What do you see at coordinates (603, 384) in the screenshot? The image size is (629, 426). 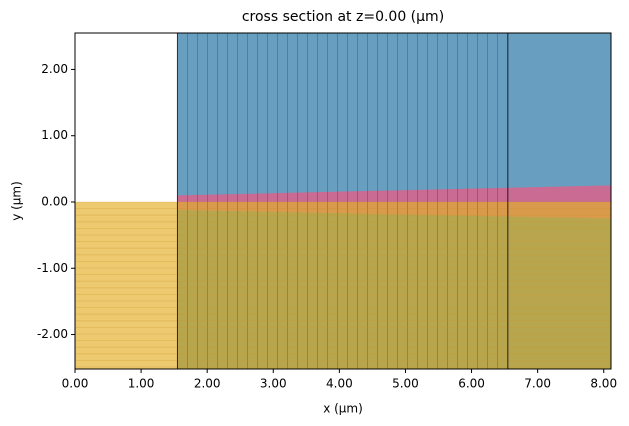 I see `x-tick-label: 8.00` at bounding box center [603, 384].